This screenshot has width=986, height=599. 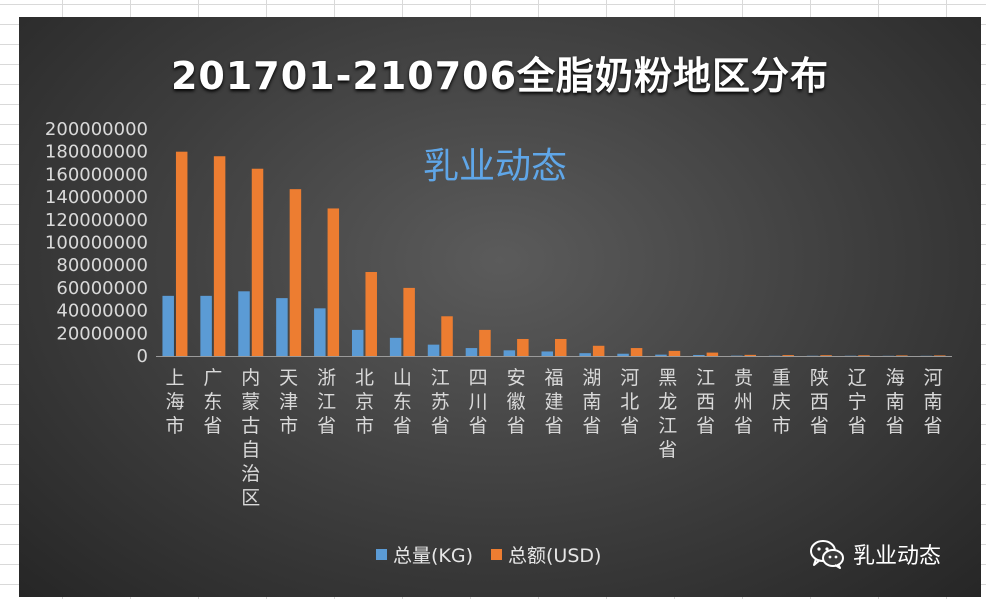 I want to click on x-tick-label: 上海市, so click(x=174, y=402).